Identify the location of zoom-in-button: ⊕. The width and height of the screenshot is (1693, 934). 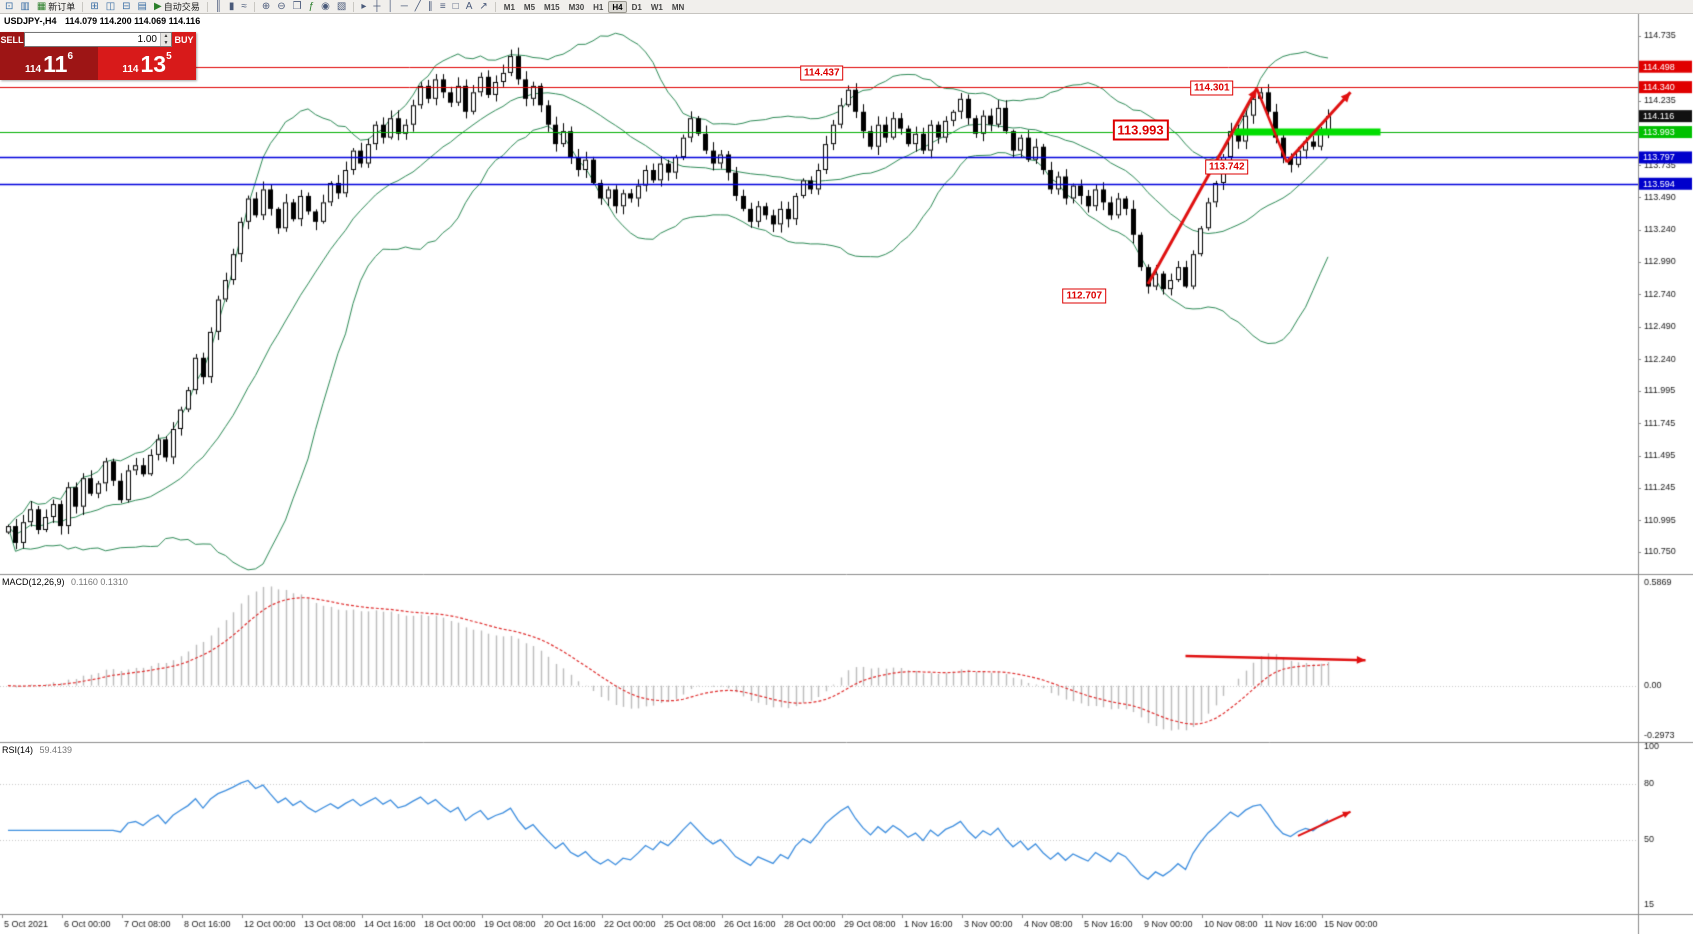
(266, 7).